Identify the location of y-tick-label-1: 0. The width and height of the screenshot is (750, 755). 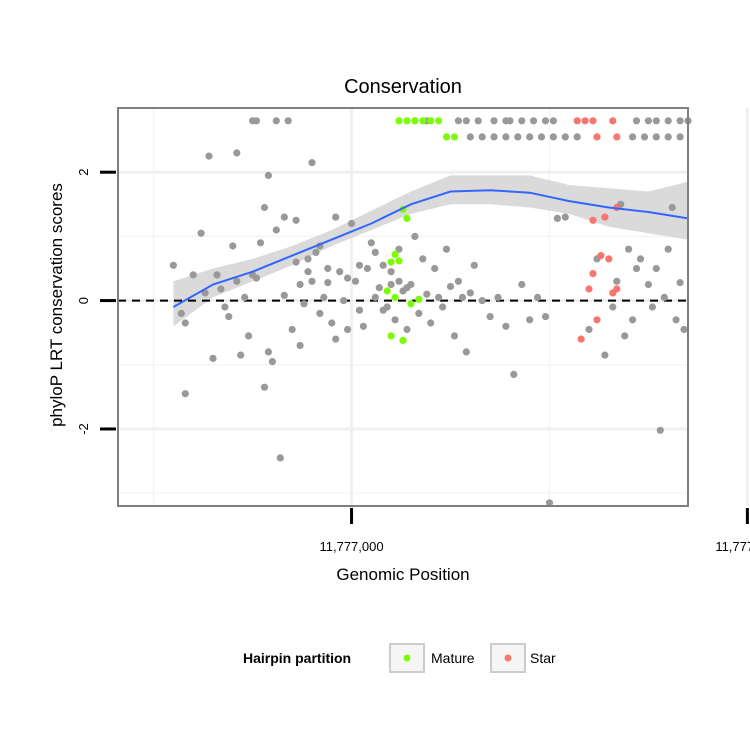
(83, 300).